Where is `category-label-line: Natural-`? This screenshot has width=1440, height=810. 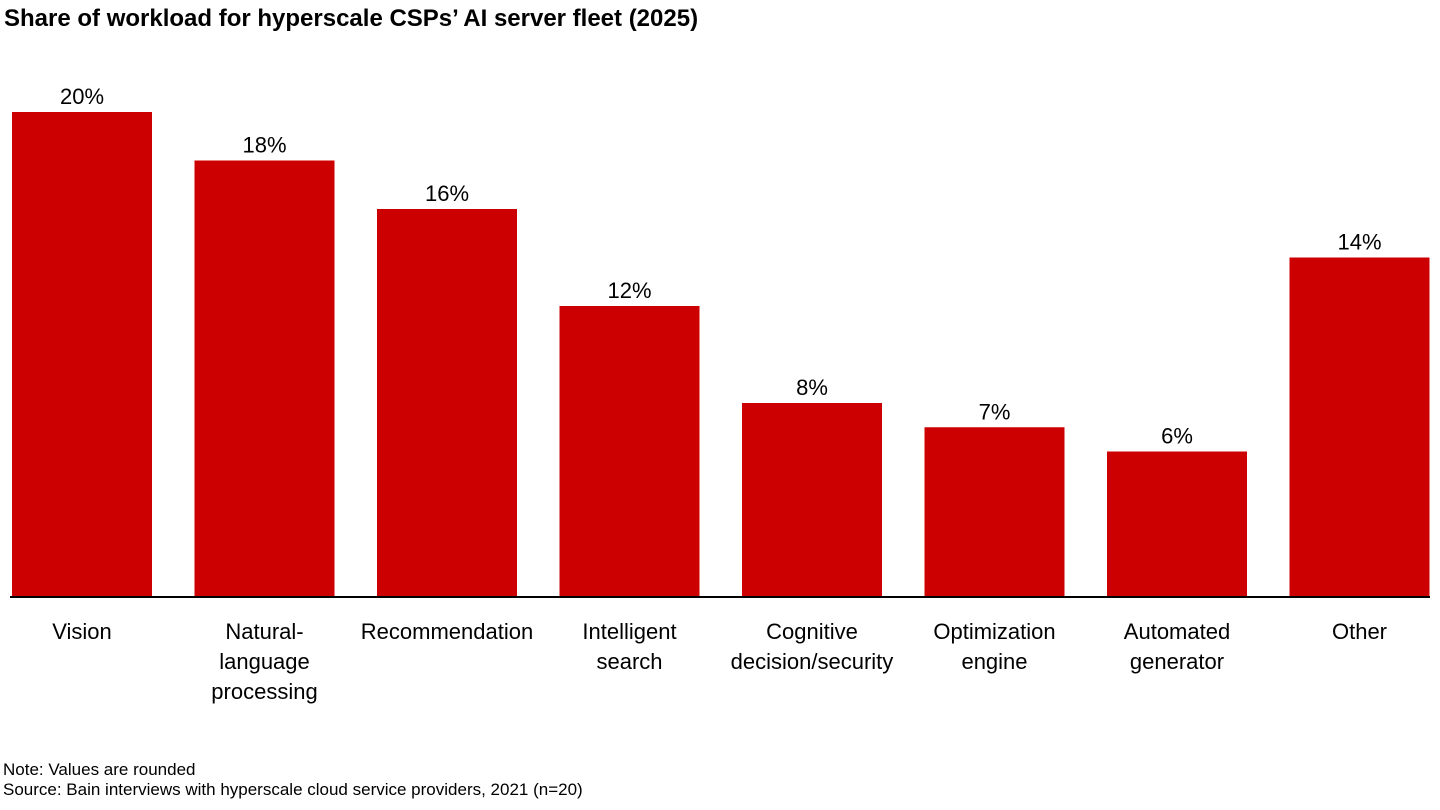 category-label-line: Natural- is located at coordinates (264, 631).